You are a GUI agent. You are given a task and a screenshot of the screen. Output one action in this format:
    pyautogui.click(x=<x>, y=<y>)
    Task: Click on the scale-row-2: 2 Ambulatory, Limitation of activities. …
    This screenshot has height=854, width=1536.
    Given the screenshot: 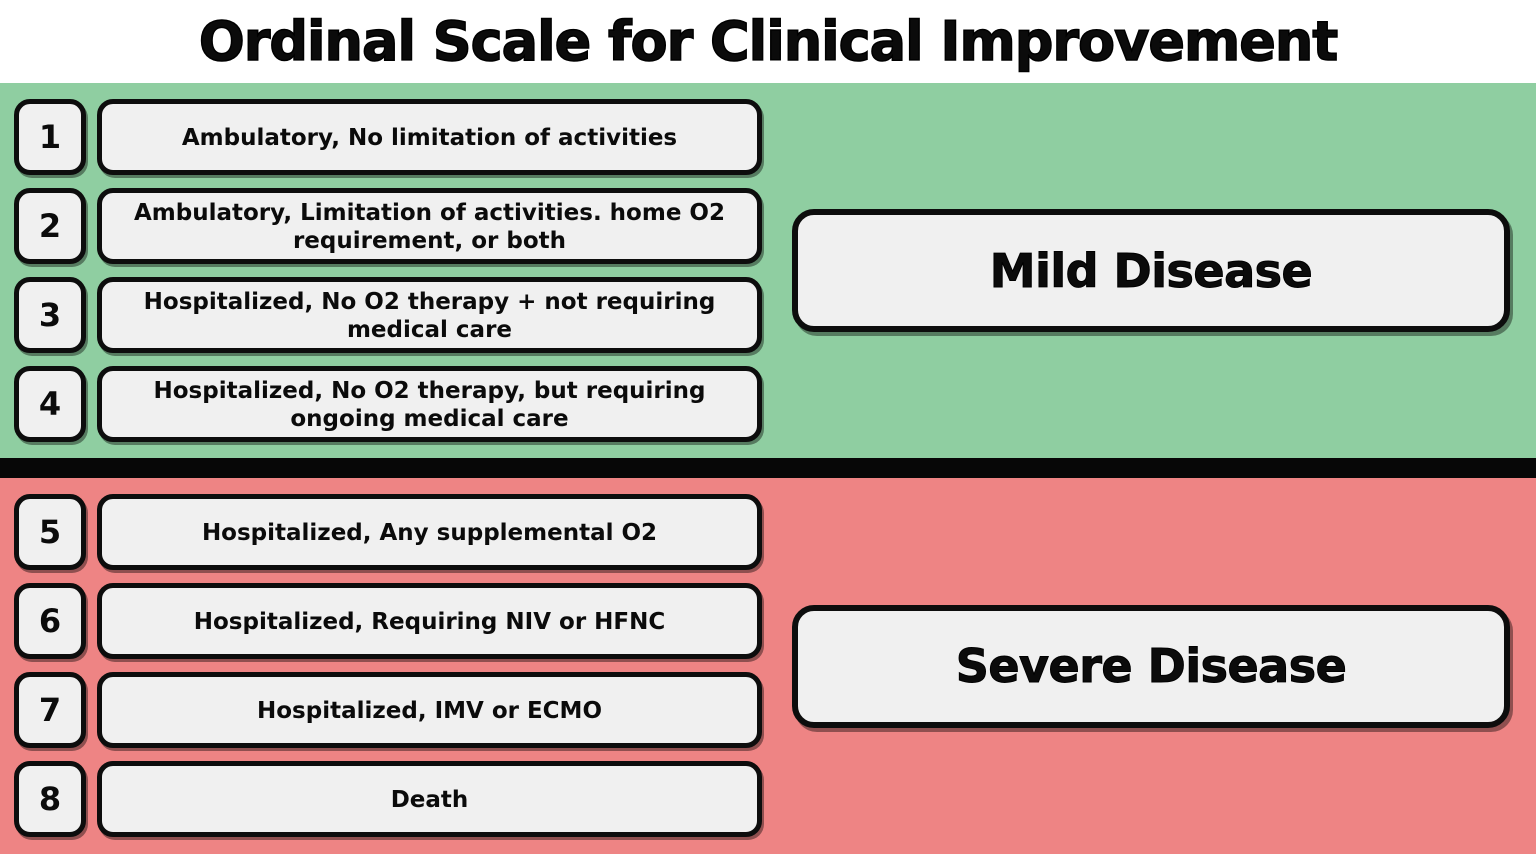 What is the action you would take?
    pyautogui.click(x=388, y=226)
    